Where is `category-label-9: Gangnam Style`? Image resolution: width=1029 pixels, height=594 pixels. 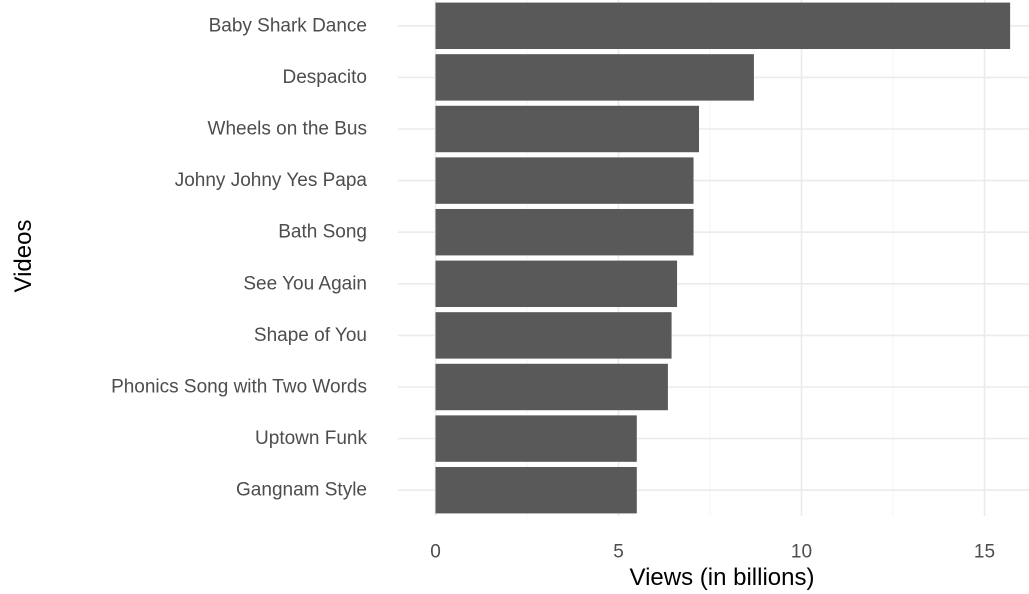 category-label-9: Gangnam Style is located at coordinates (301, 490).